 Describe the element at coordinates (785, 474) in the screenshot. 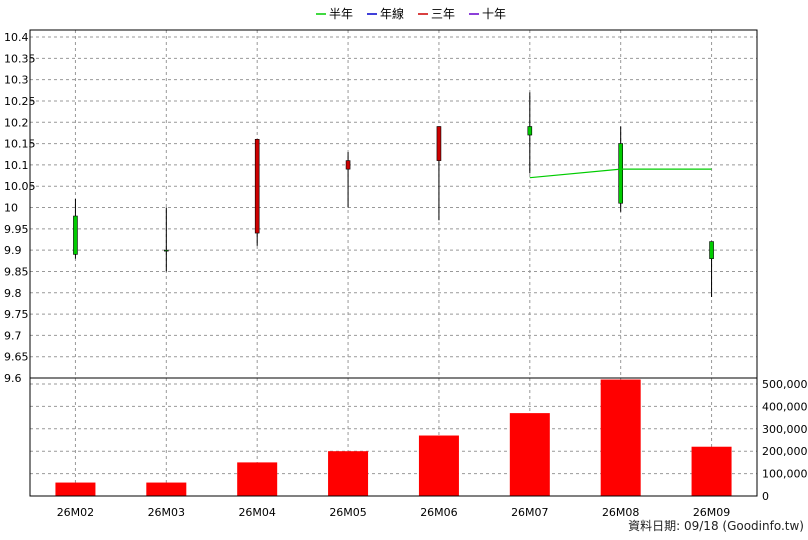

I see `volume-tick-label: 100,000` at that location.